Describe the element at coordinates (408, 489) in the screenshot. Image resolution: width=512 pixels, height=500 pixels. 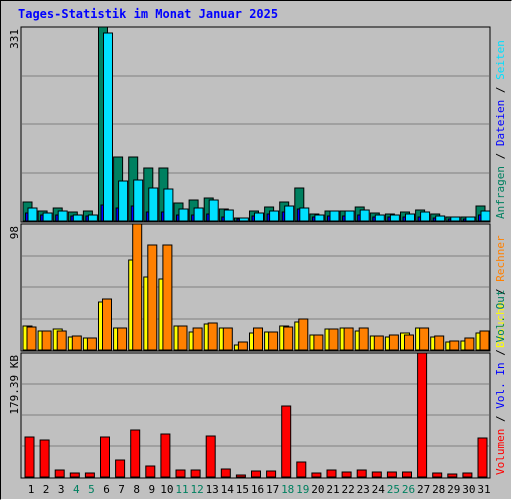
I see `x-tick-day-26: 26` at that location.